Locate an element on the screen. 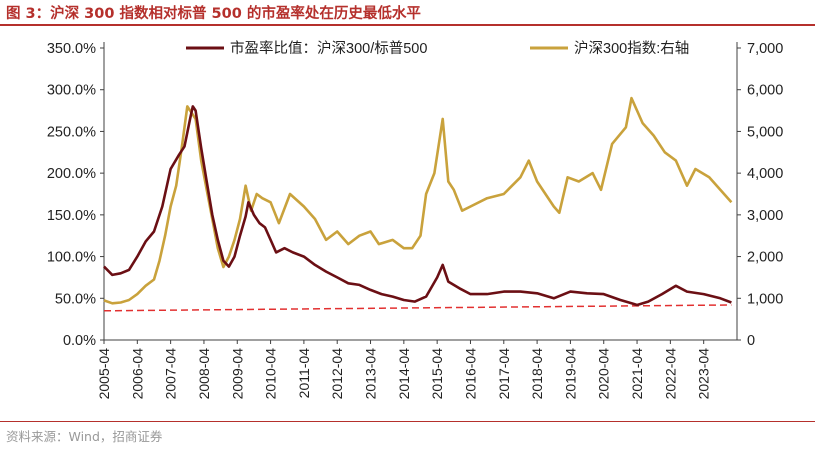 Image resolution: width=815 pixels, height=449 pixels. right-y-tick-label: 6,000 is located at coordinates (765, 91).